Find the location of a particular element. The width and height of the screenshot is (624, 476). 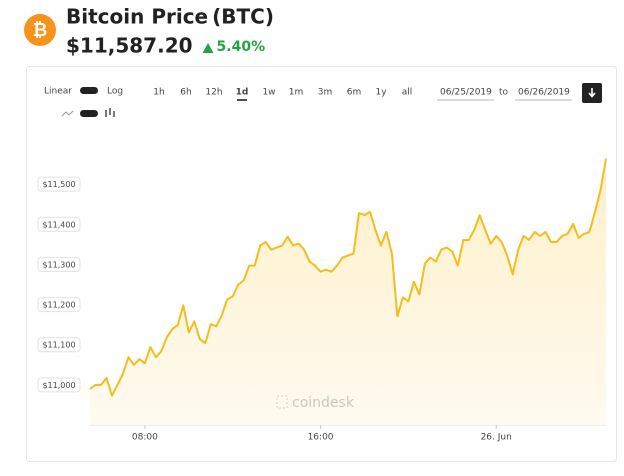

line-icon is located at coordinates (67, 113).